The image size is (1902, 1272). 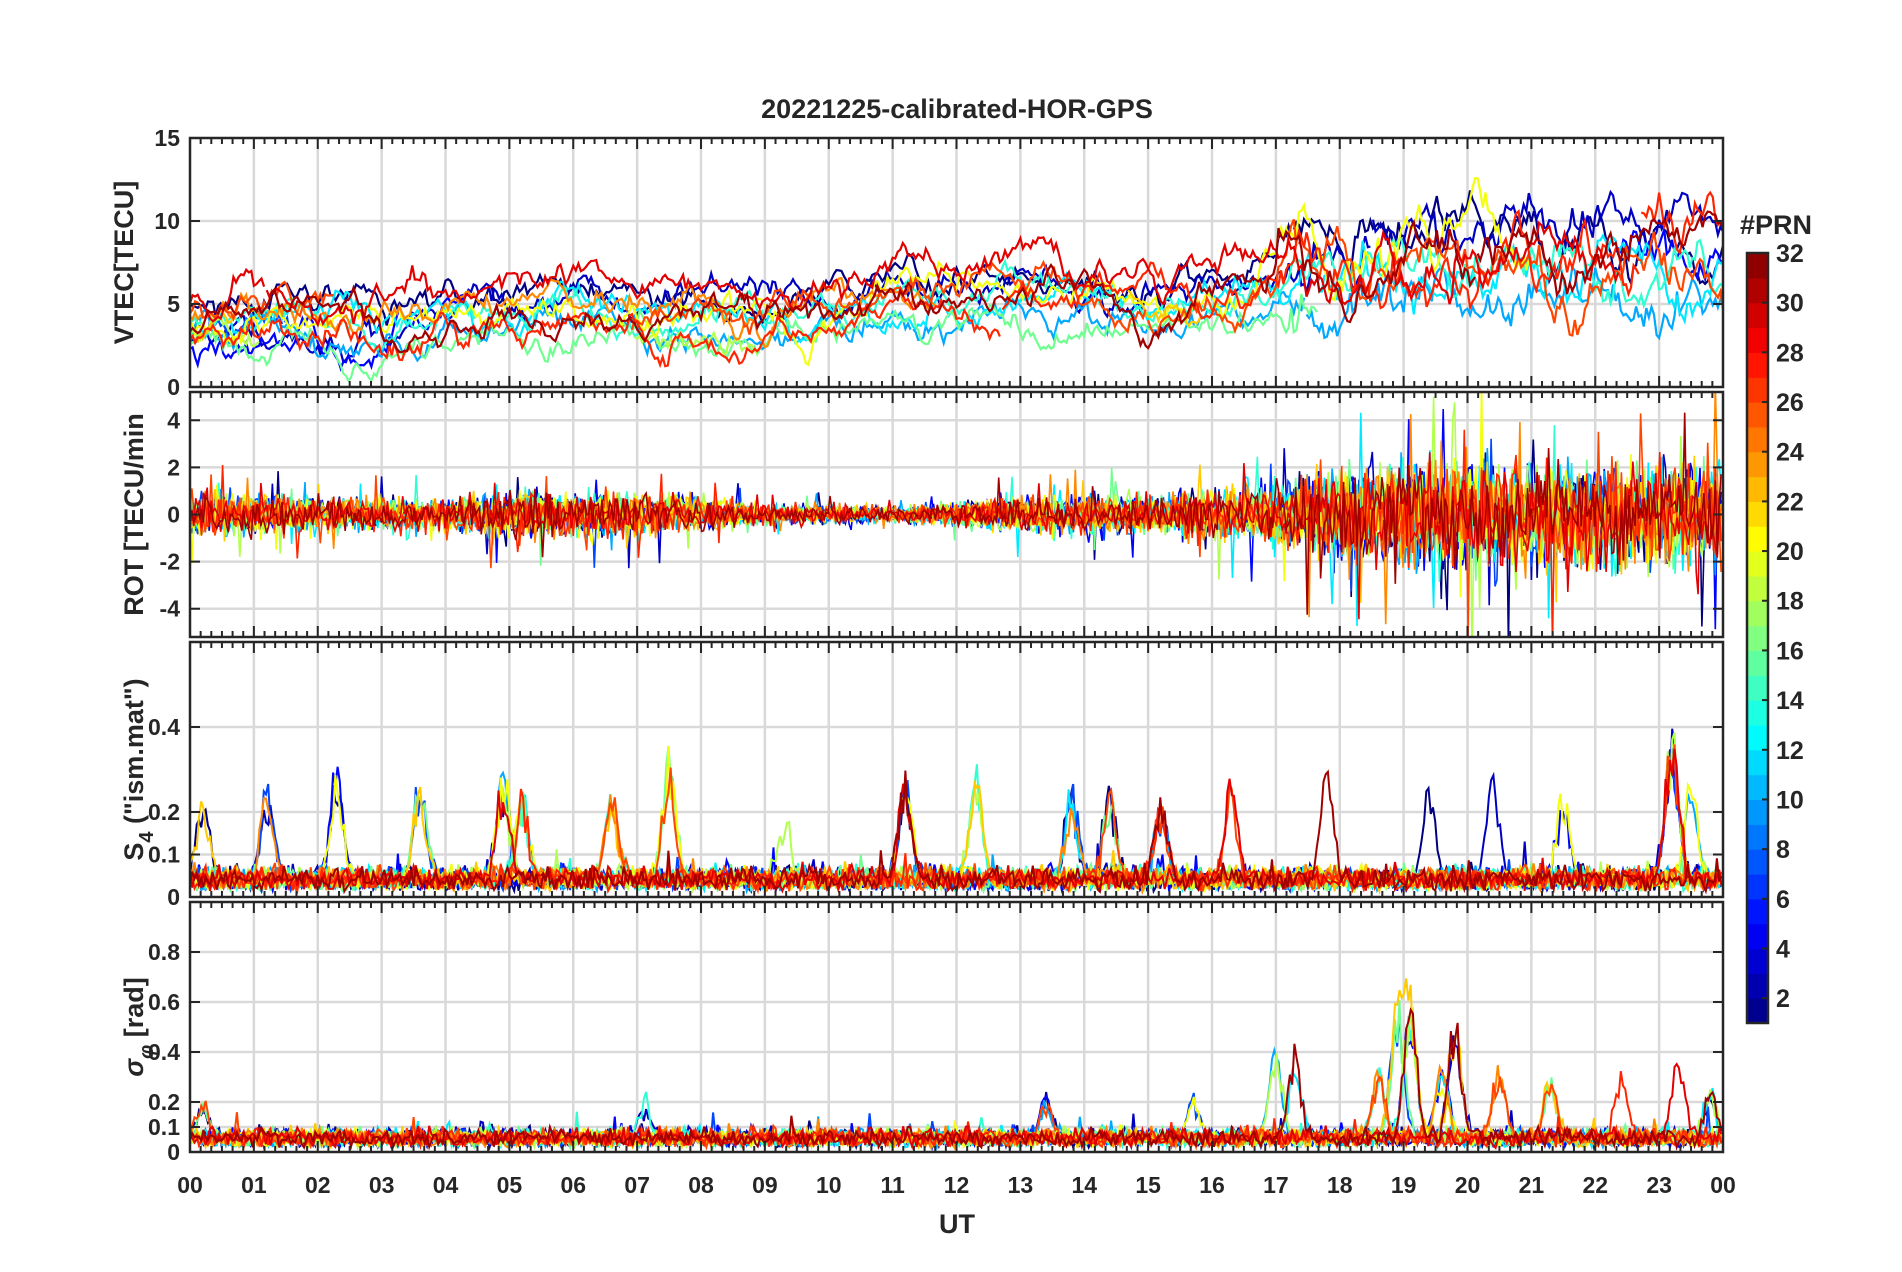 I want to click on y-tick-label: -4, so click(x=170, y=609).